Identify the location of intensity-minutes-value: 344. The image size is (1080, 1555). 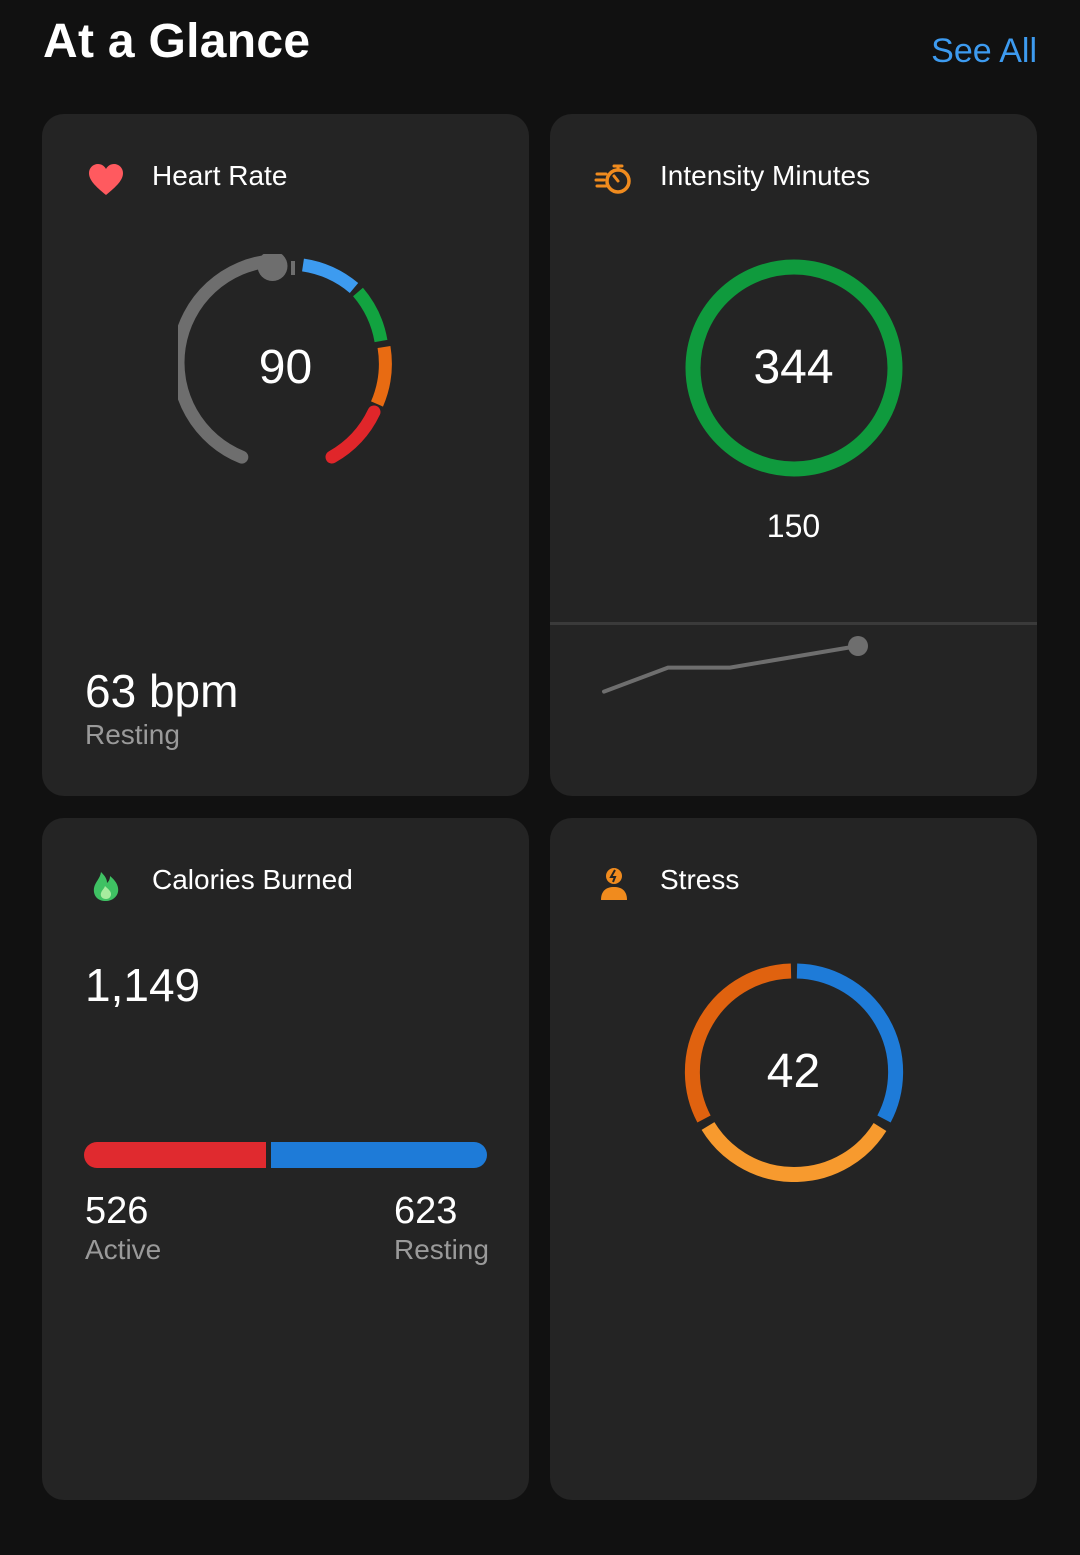
(793, 367).